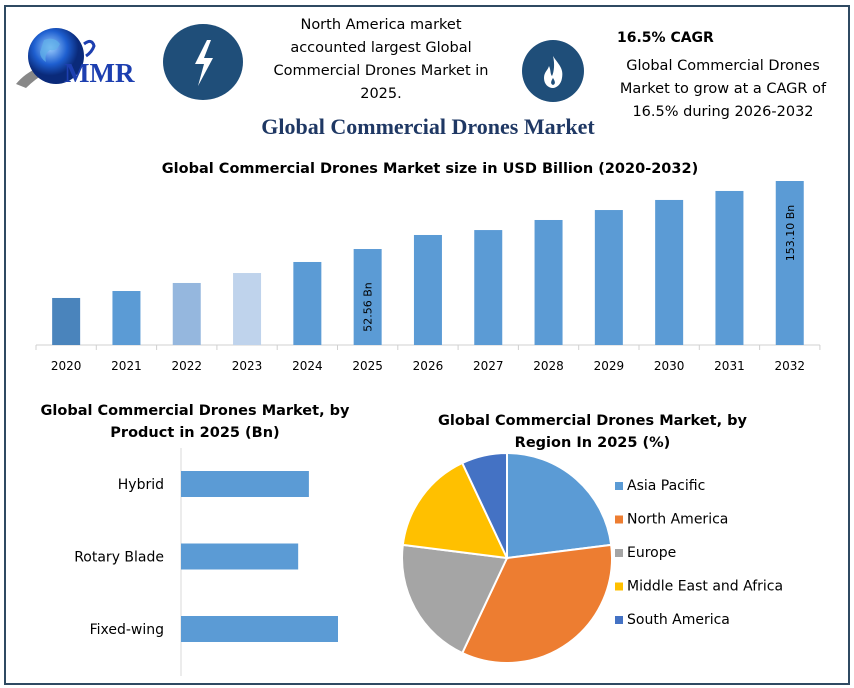  Describe the element at coordinates (307, 366) in the screenshot. I see `x-tick-label: 2024` at that location.